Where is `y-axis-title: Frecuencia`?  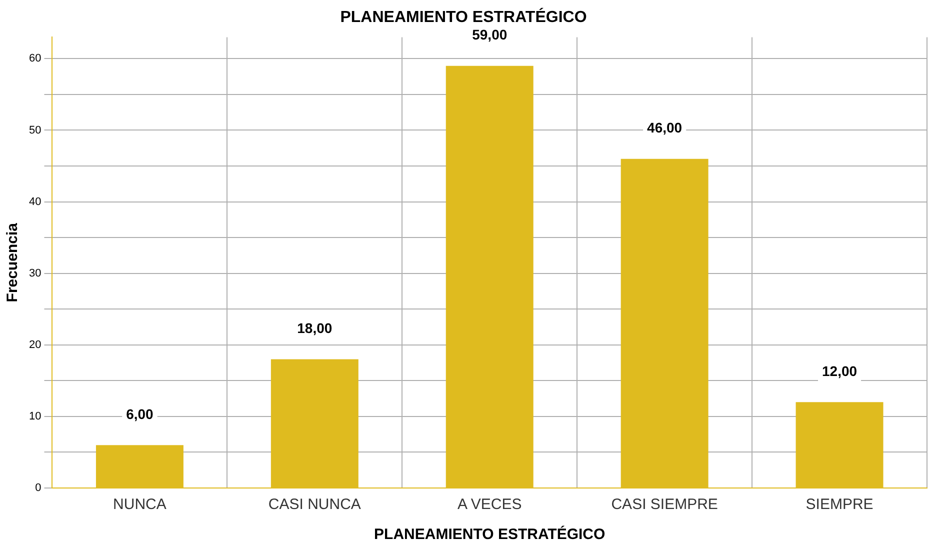
y-axis-title: Frecuencia is located at coordinates (13, 262).